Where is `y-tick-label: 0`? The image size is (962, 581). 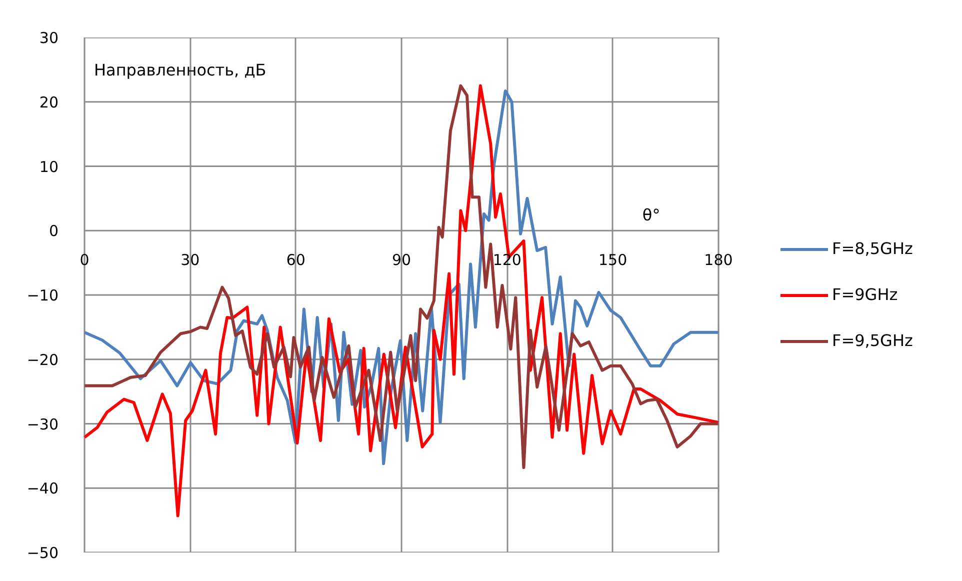 y-tick-label: 0 is located at coordinates (53, 231).